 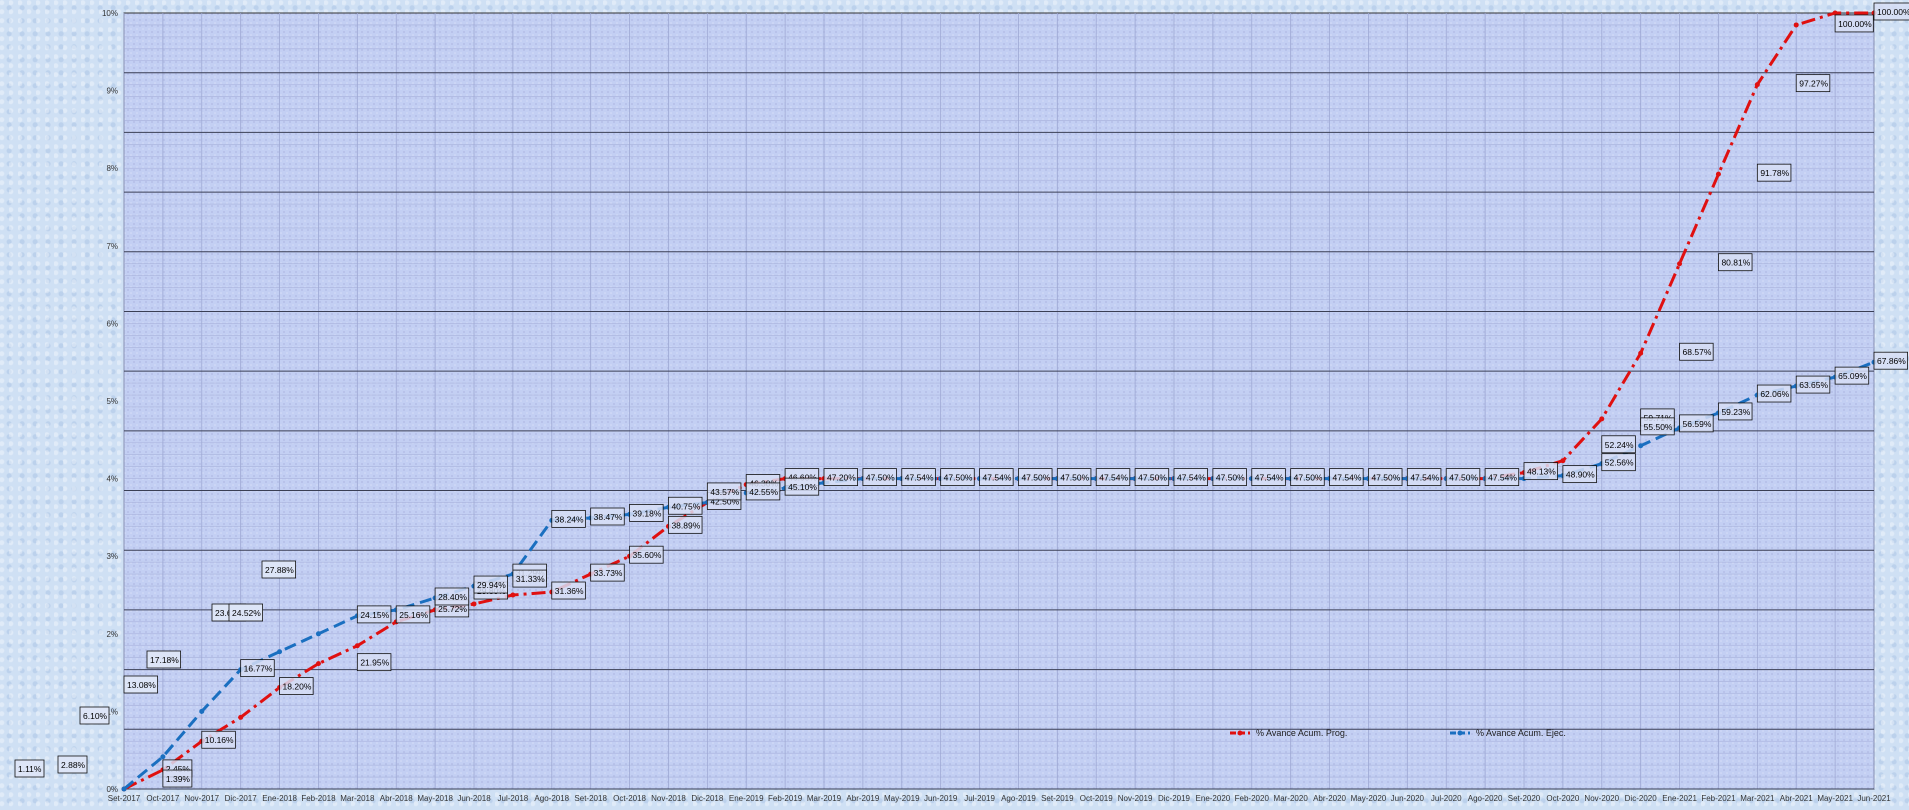 I want to click on x-tick-label: Jul-2019, so click(x=979, y=798).